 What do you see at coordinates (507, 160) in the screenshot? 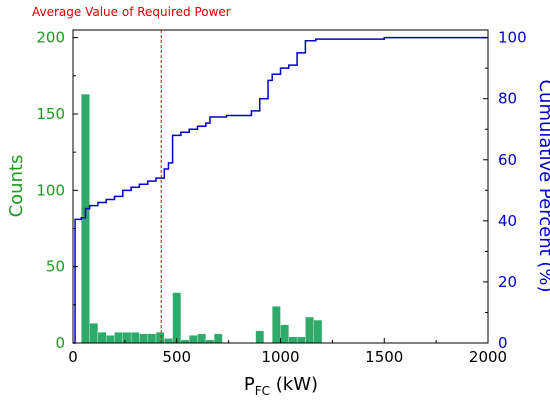
I see `right-y-tick-label: 60` at bounding box center [507, 160].